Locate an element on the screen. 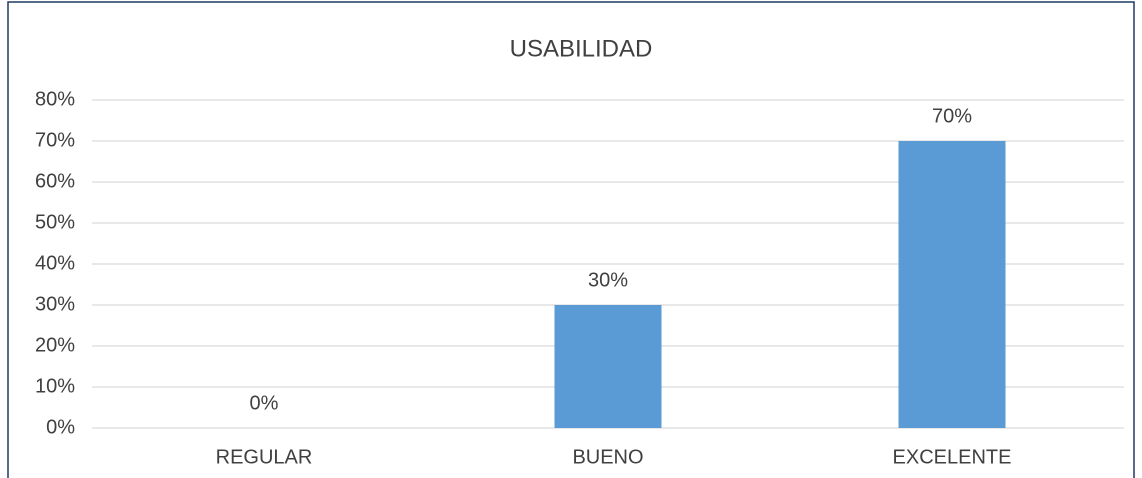  x-tick-label: REGULAR is located at coordinates (264, 457).